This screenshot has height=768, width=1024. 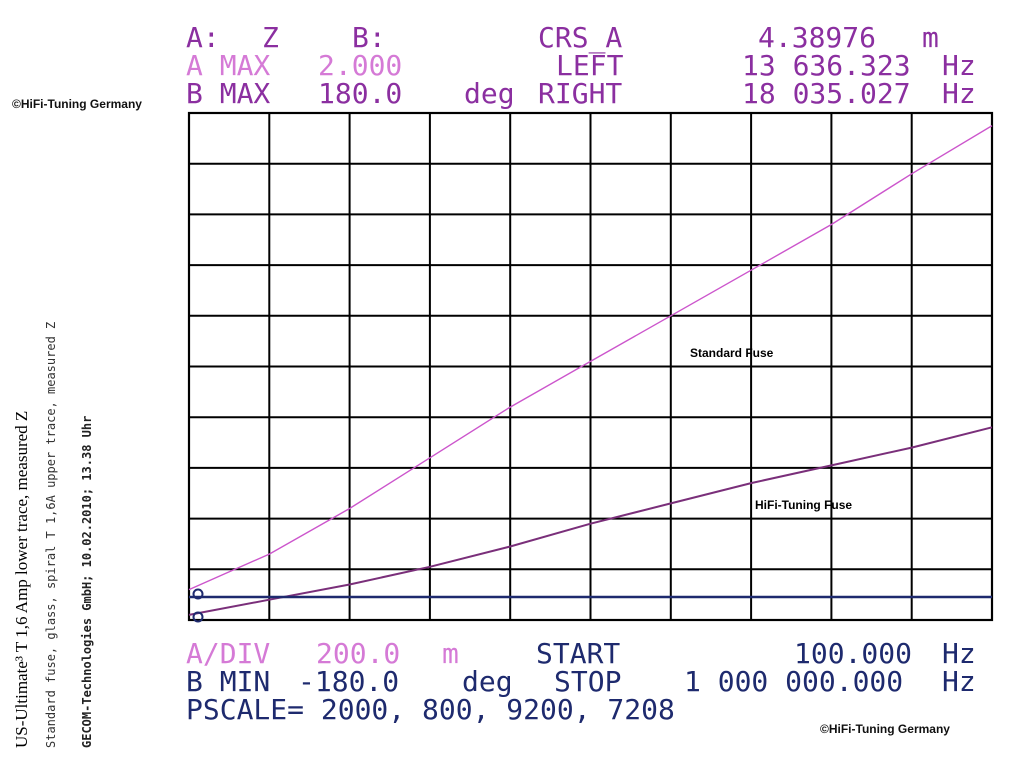 What do you see at coordinates (959, 681) in the screenshot?
I see `footer-stop-unit: Hz` at bounding box center [959, 681].